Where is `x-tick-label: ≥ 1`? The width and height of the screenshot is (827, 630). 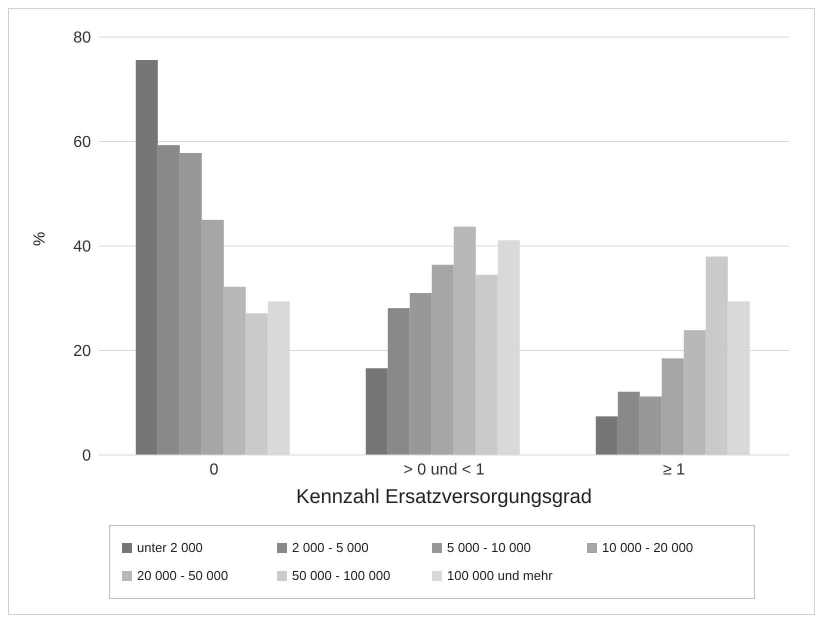 x-tick-label: ≥ 1 is located at coordinates (674, 469).